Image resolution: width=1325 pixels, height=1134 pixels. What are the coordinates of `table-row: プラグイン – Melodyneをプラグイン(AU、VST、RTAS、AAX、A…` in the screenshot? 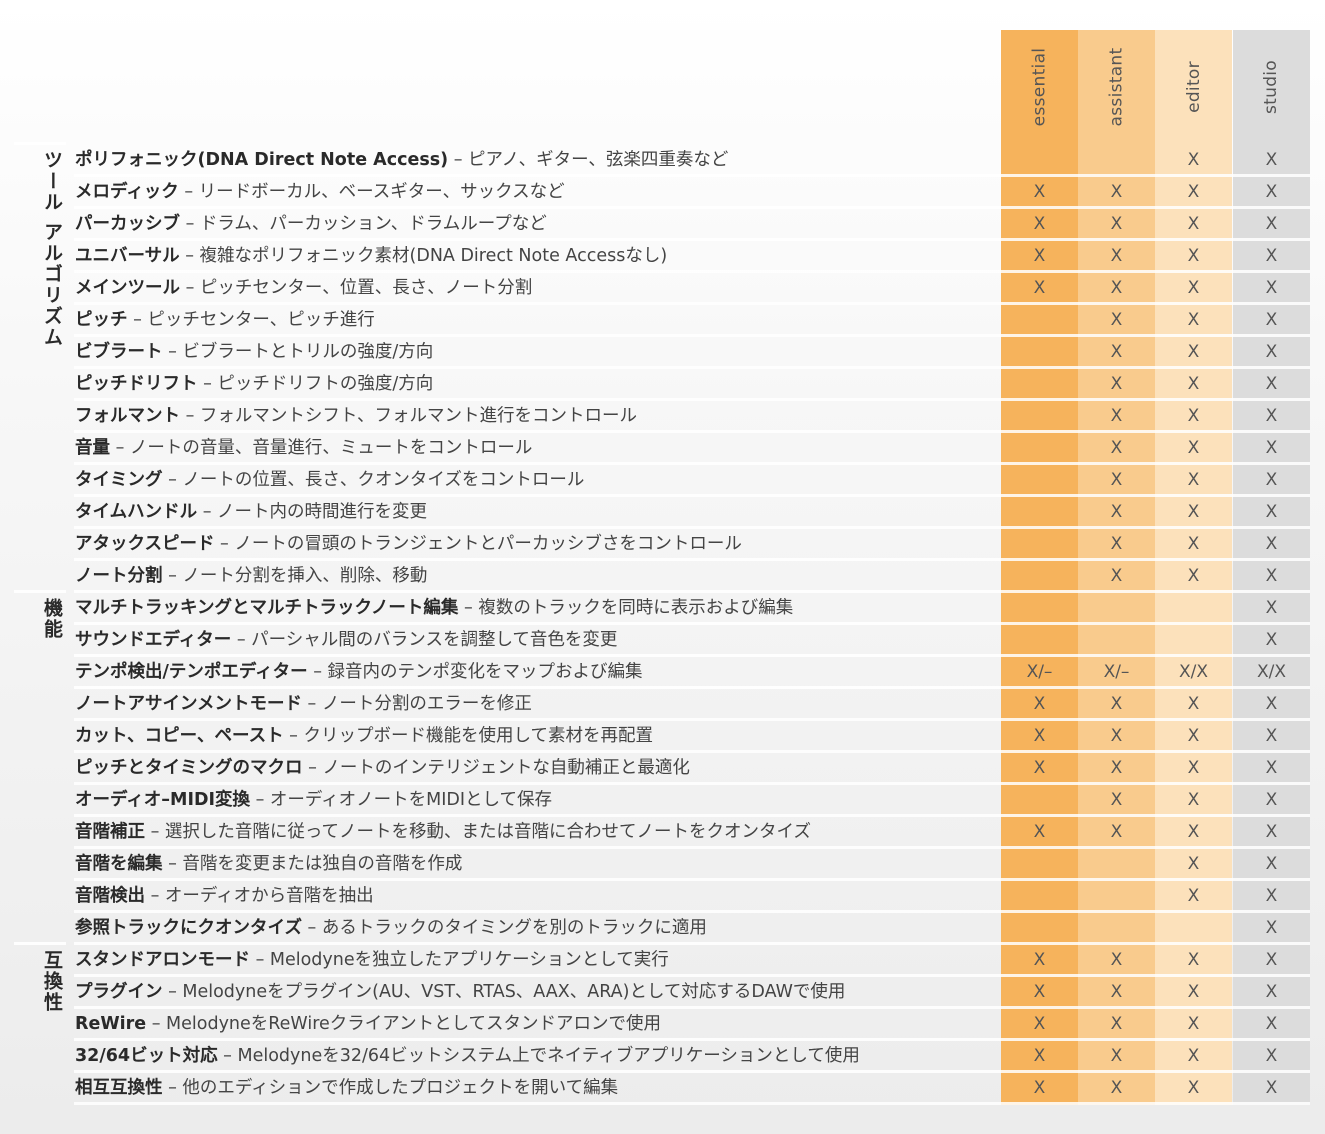 It's located at (662, 993).